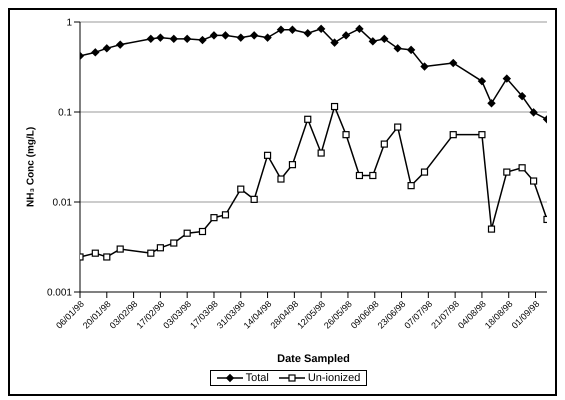 This screenshot has height=400, width=565. I want to click on legend-label: Un-ionized, so click(334, 378).